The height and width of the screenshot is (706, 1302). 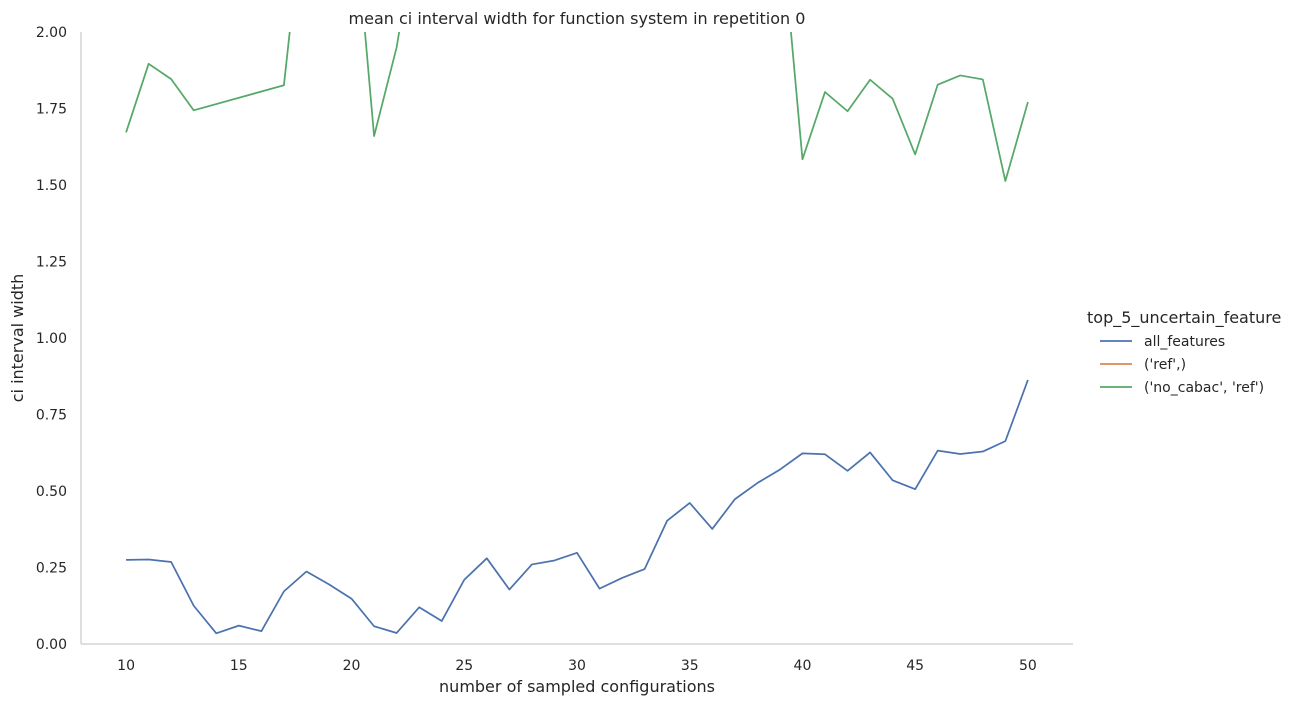 What do you see at coordinates (17, 338) in the screenshot?
I see `y-axis-label: ci interval width` at bounding box center [17, 338].